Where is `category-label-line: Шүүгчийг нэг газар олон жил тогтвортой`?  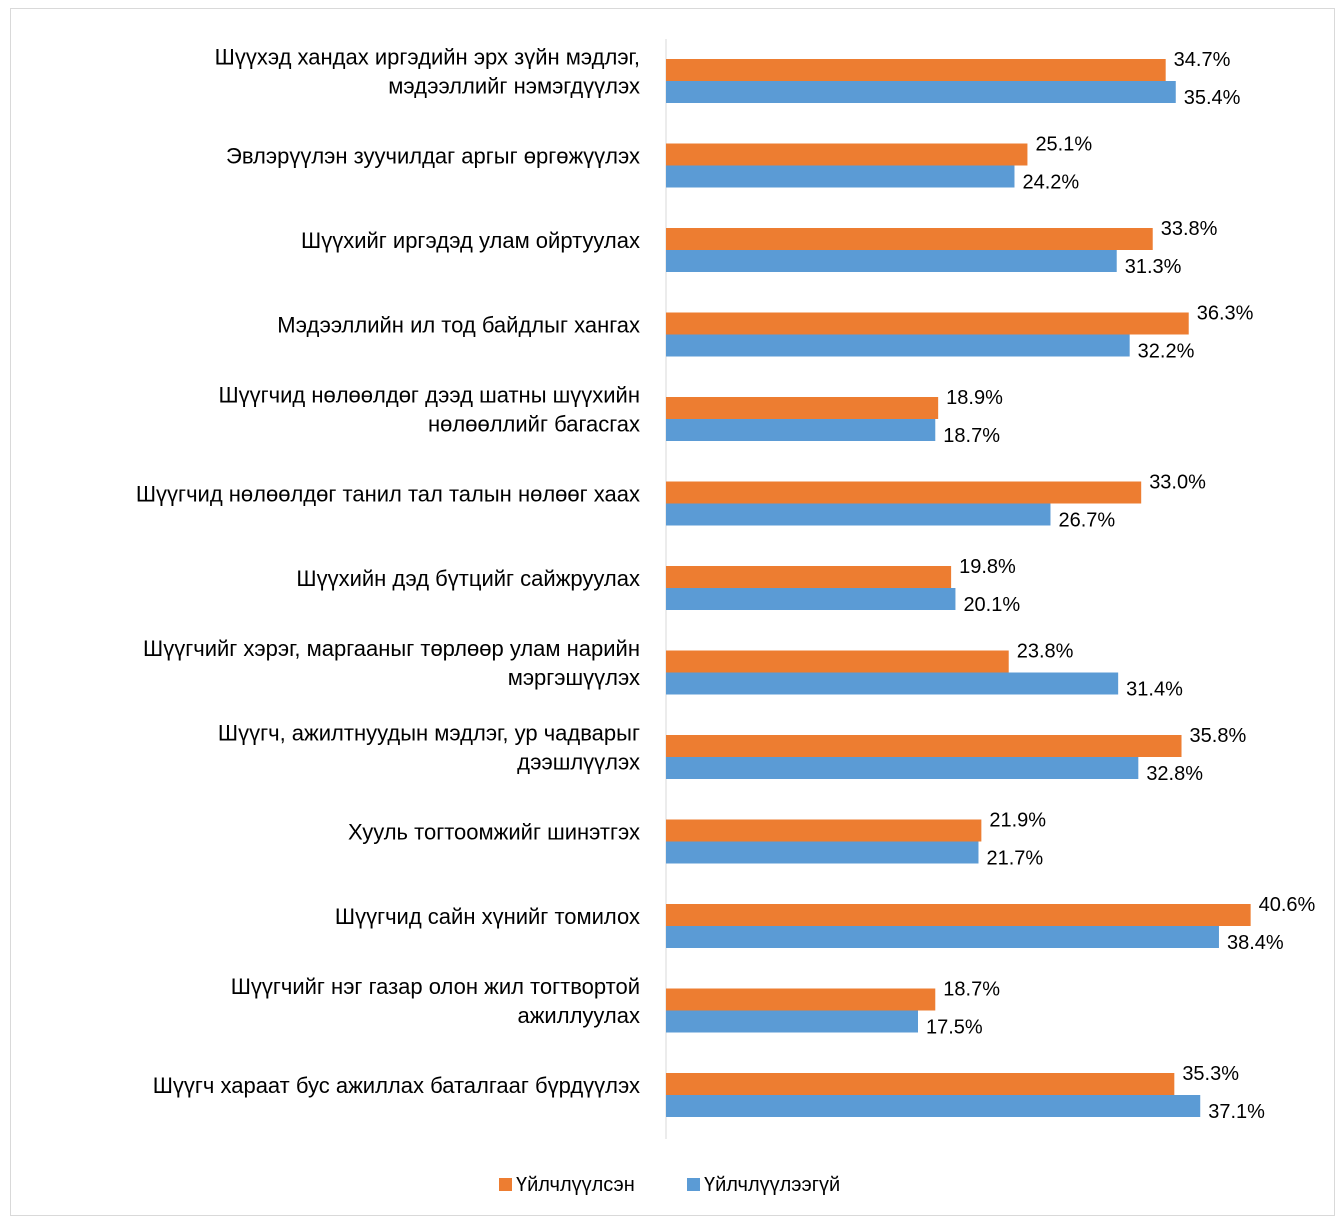
category-label-line: Шүүгчийг нэг газар олон жил тогтвортой is located at coordinates (435, 986).